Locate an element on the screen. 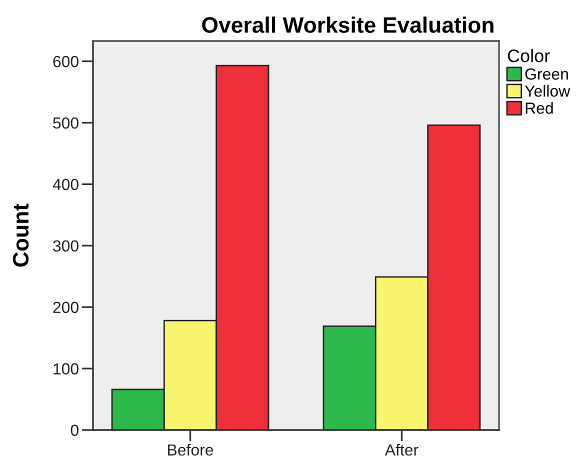 This screenshot has width=578, height=463. legend-title: Color is located at coordinates (529, 55).